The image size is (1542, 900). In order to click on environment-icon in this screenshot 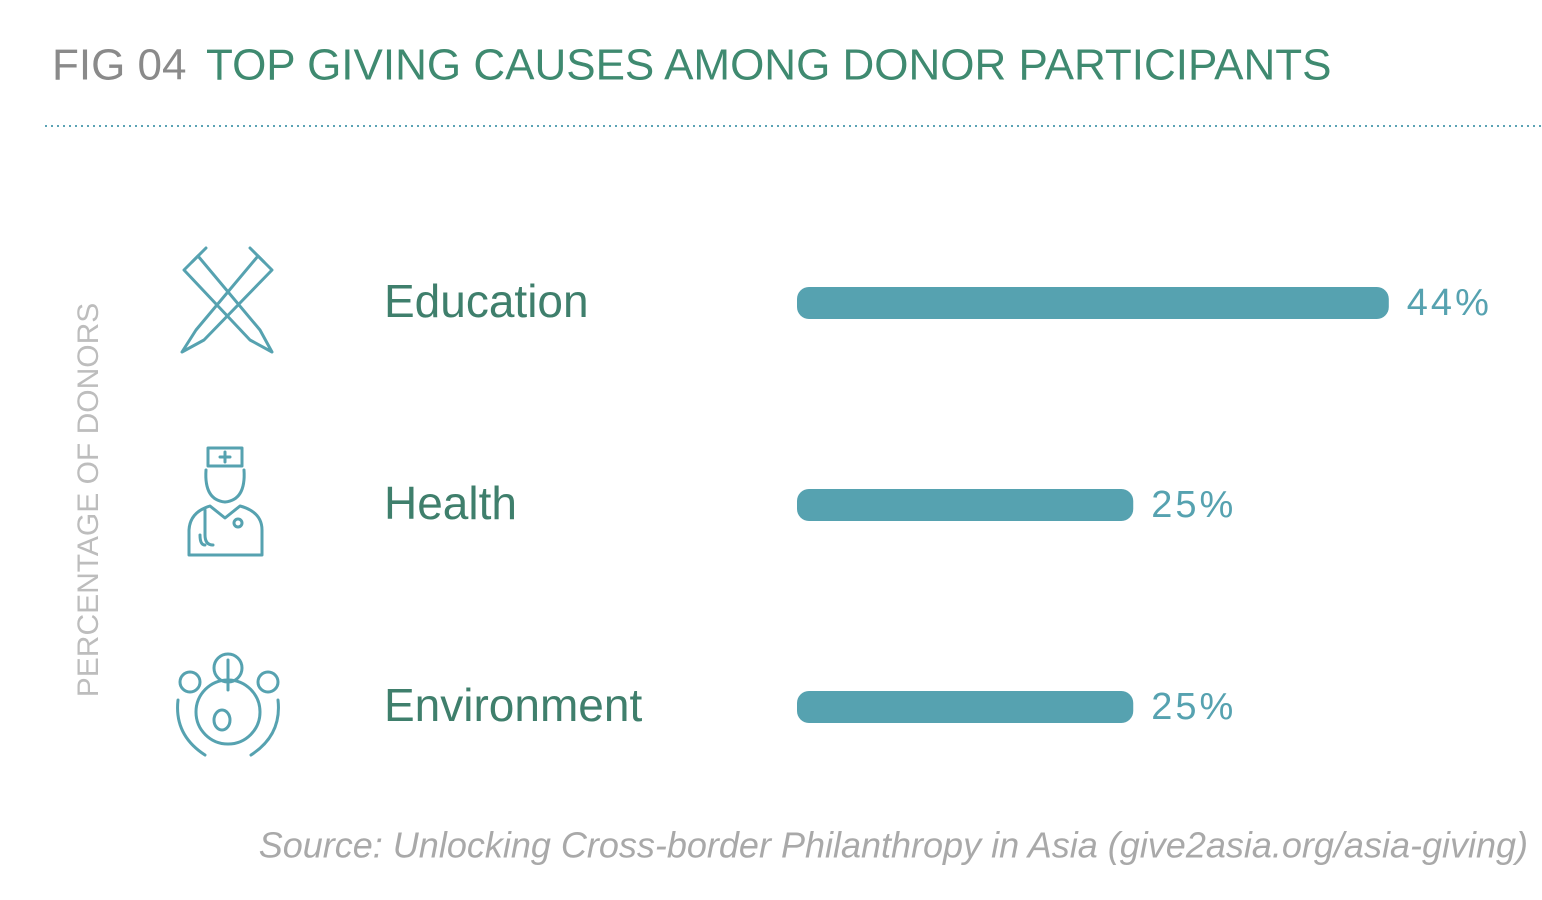, I will do `click(228, 704)`.